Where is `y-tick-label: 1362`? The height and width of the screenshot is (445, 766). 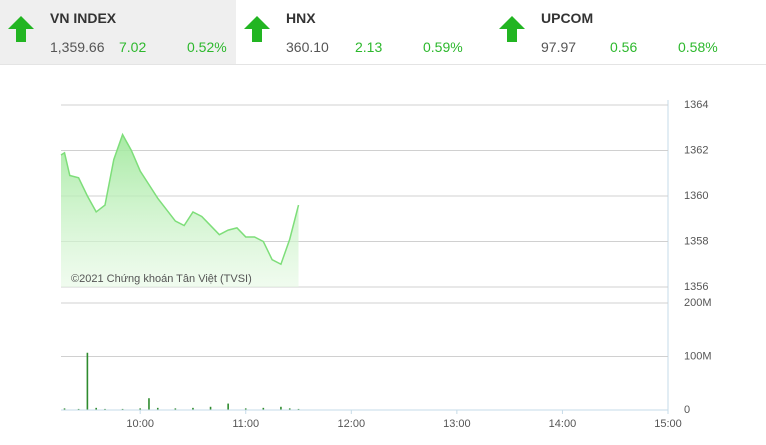 y-tick-label: 1362 is located at coordinates (696, 150).